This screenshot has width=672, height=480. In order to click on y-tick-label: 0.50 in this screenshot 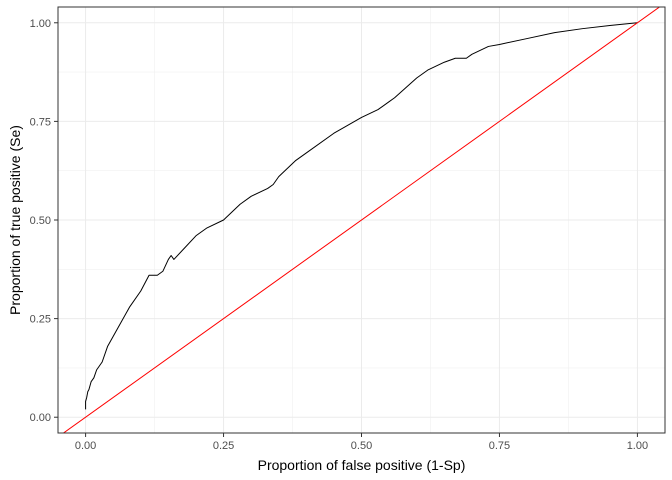, I will do `click(40, 221)`.